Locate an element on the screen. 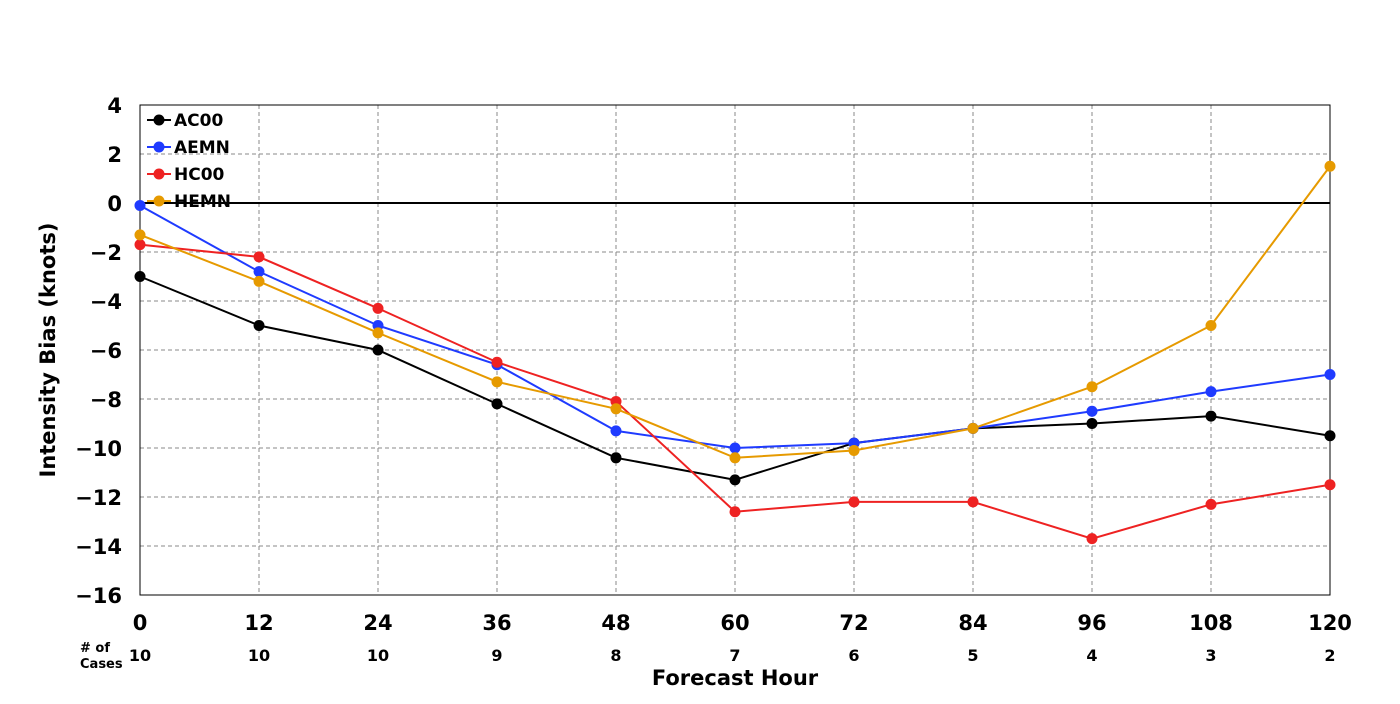 This screenshot has height=704, width=1400. legend-label: HEMN is located at coordinates (202, 202).